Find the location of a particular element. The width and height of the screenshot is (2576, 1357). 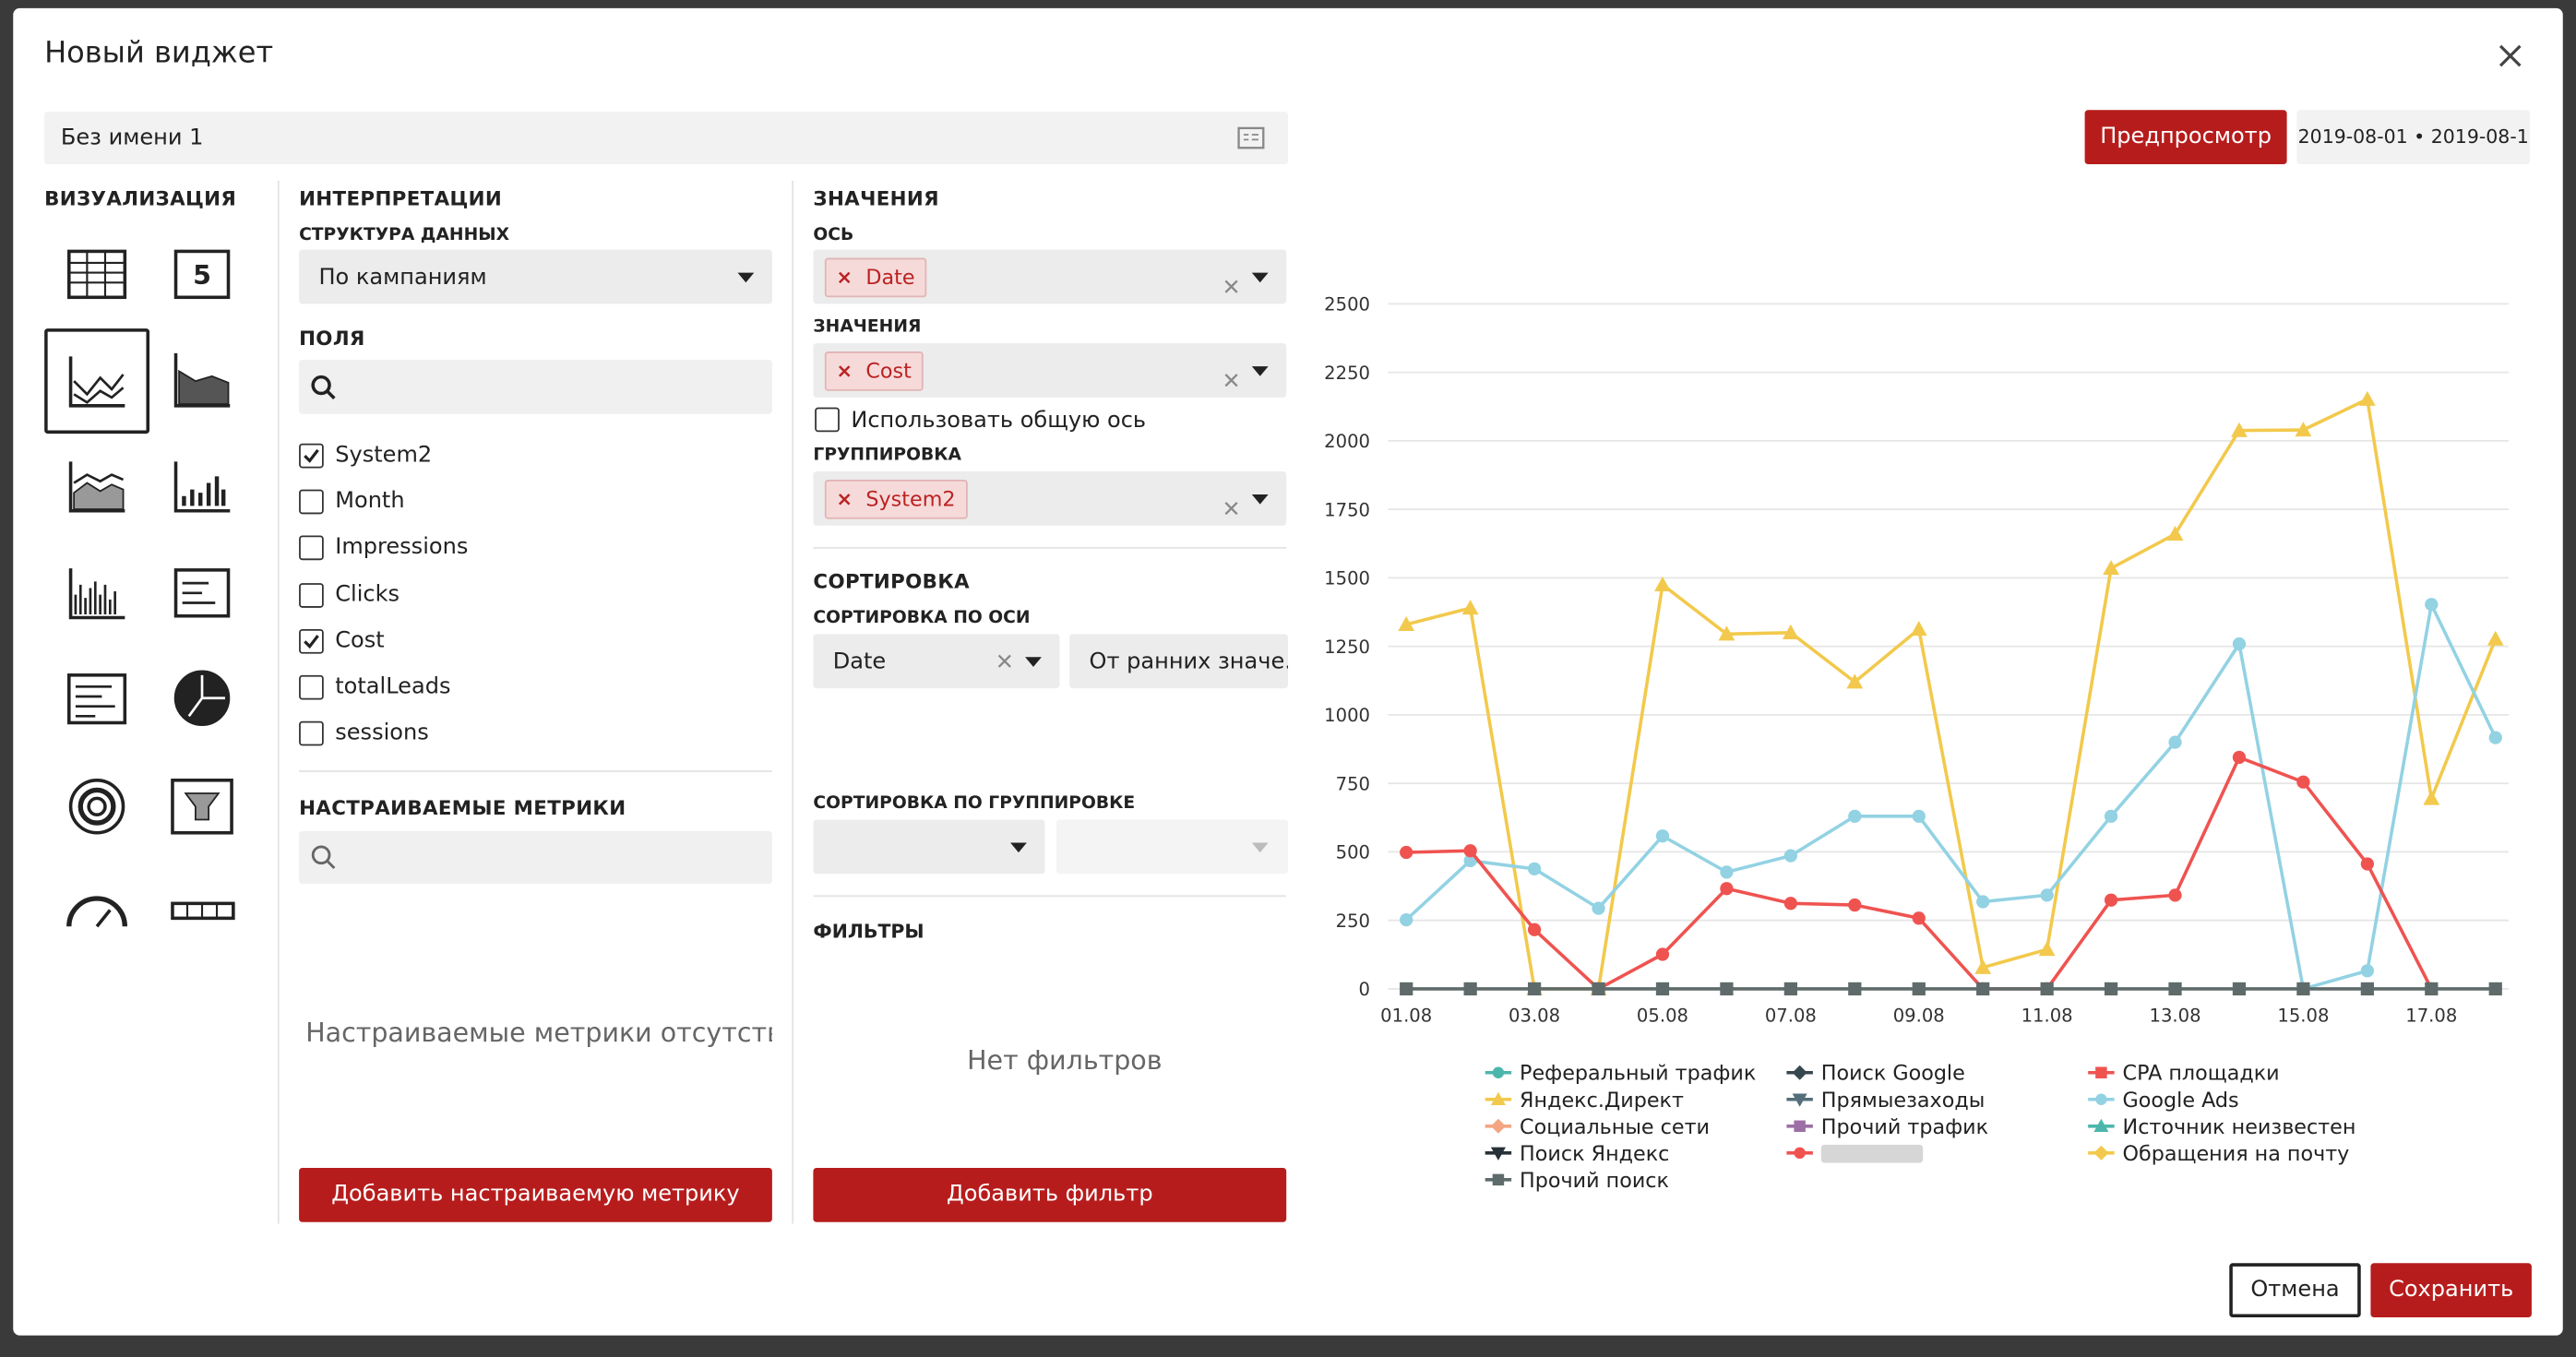

y-tick-label: 2250 is located at coordinates (1347, 373).